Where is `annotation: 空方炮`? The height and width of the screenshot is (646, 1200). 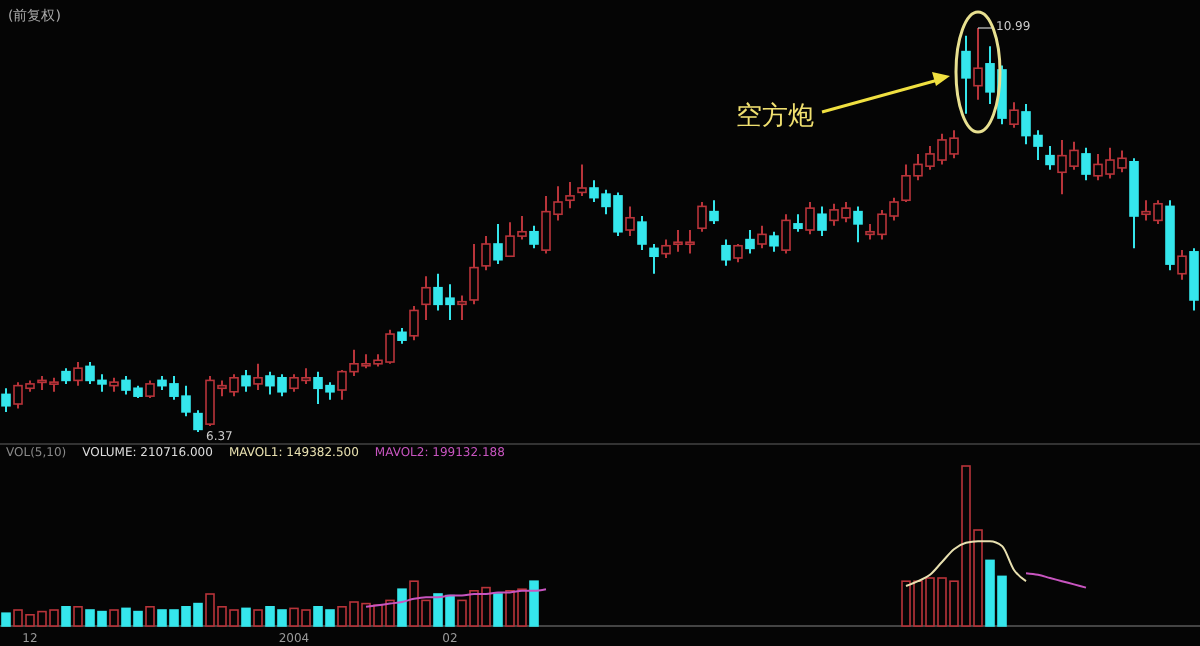
annotation: 空方炮 is located at coordinates (775, 116).